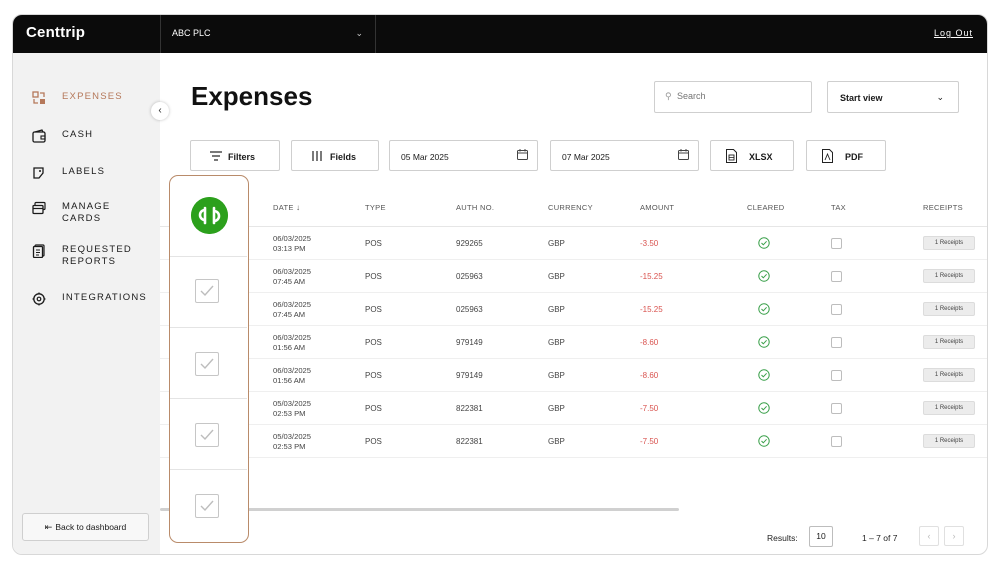 The image size is (1000, 582). Describe the element at coordinates (94, 136) in the screenshot. I see `sidebar-item-cash: CASH` at that location.